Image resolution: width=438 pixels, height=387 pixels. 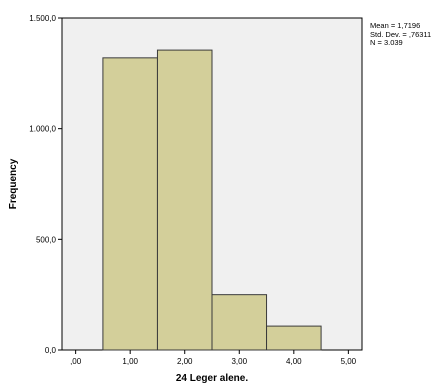 I want to click on y-tick-label: 1.500,0, so click(x=42, y=18).